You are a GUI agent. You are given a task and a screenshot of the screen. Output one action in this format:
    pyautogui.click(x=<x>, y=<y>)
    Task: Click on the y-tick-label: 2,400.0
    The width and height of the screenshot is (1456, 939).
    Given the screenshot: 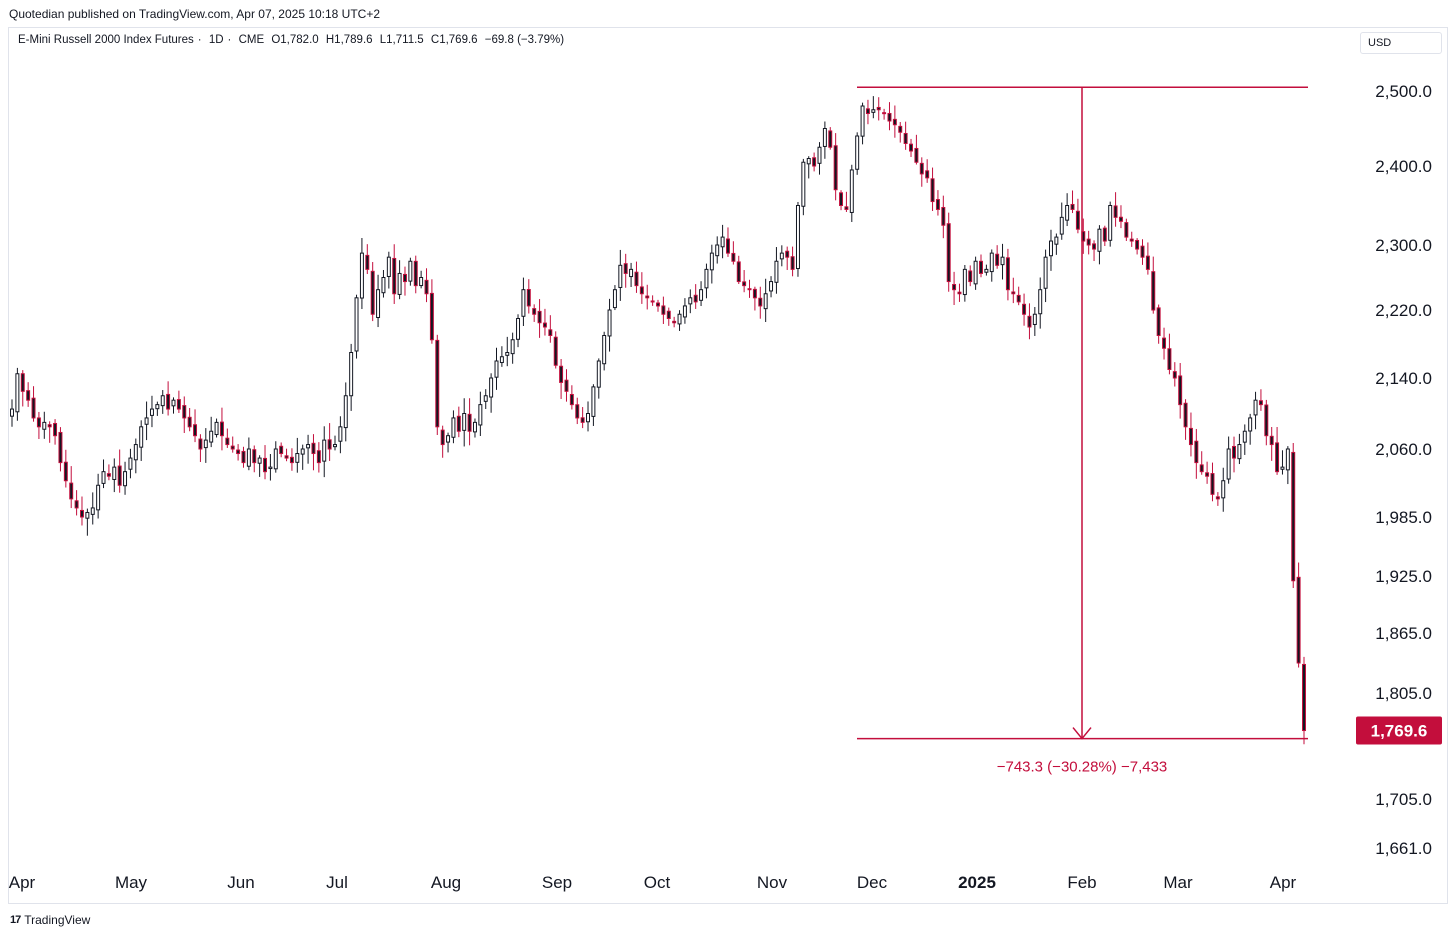 What is the action you would take?
    pyautogui.click(x=1403, y=166)
    